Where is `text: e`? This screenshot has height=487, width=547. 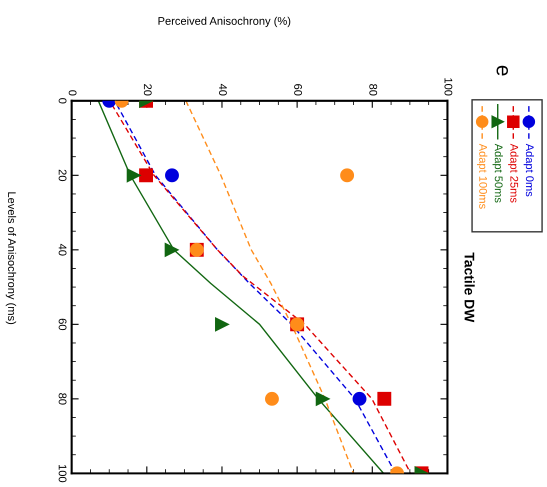 text: e is located at coordinates (502, 71).